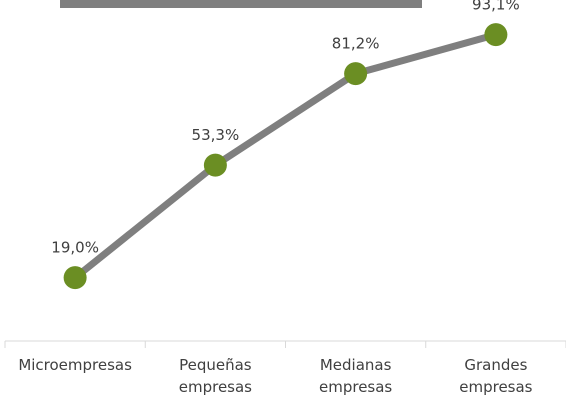 This screenshot has height=397, width=566. Describe the element at coordinates (215, 365) in the screenshot. I see `category-label: Pequeñas` at that location.